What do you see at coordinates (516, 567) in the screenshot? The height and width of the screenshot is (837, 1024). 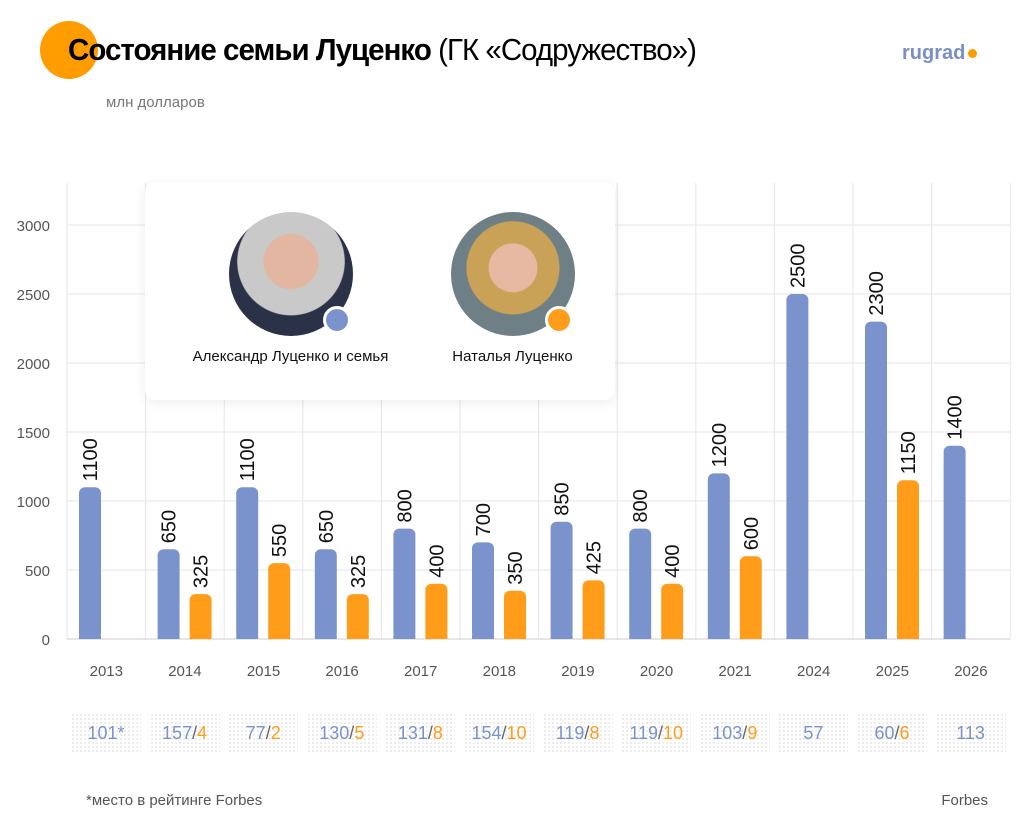 I see `data-label: 350` at bounding box center [516, 567].